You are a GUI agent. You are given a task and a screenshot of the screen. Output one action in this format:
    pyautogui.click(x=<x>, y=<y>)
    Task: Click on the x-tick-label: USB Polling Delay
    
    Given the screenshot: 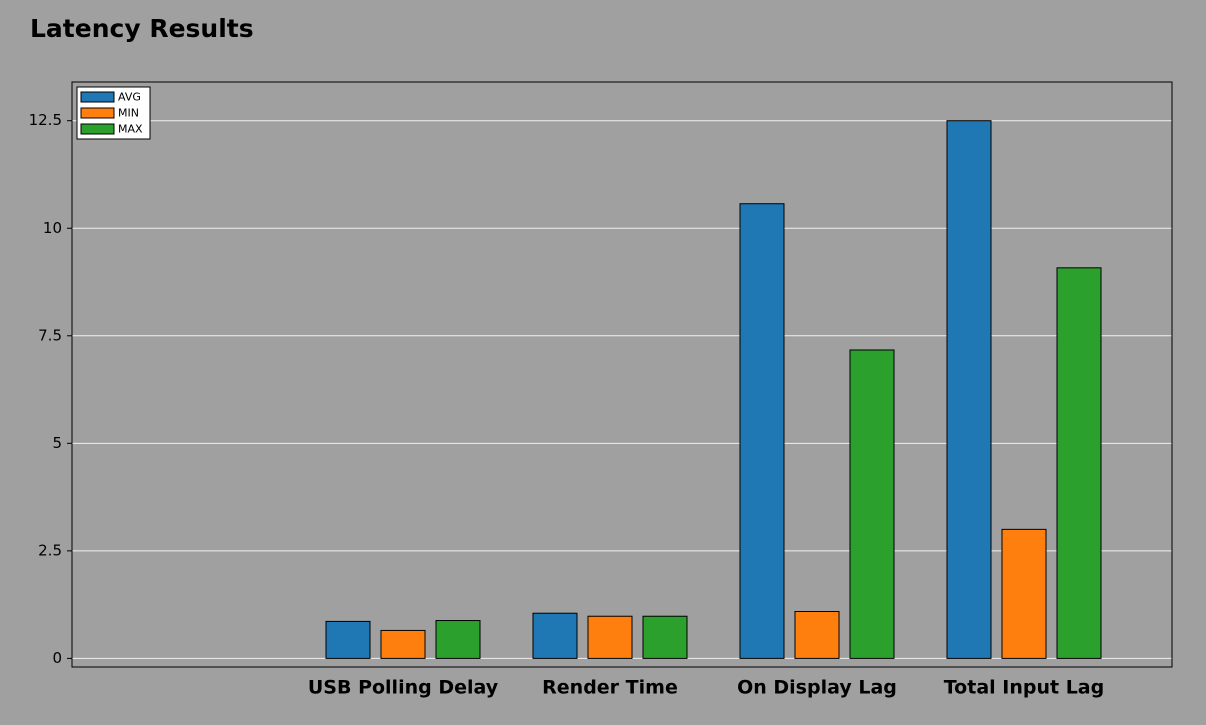 What is the action you would take?
    pyautogui.click(x=403, y=688)
    